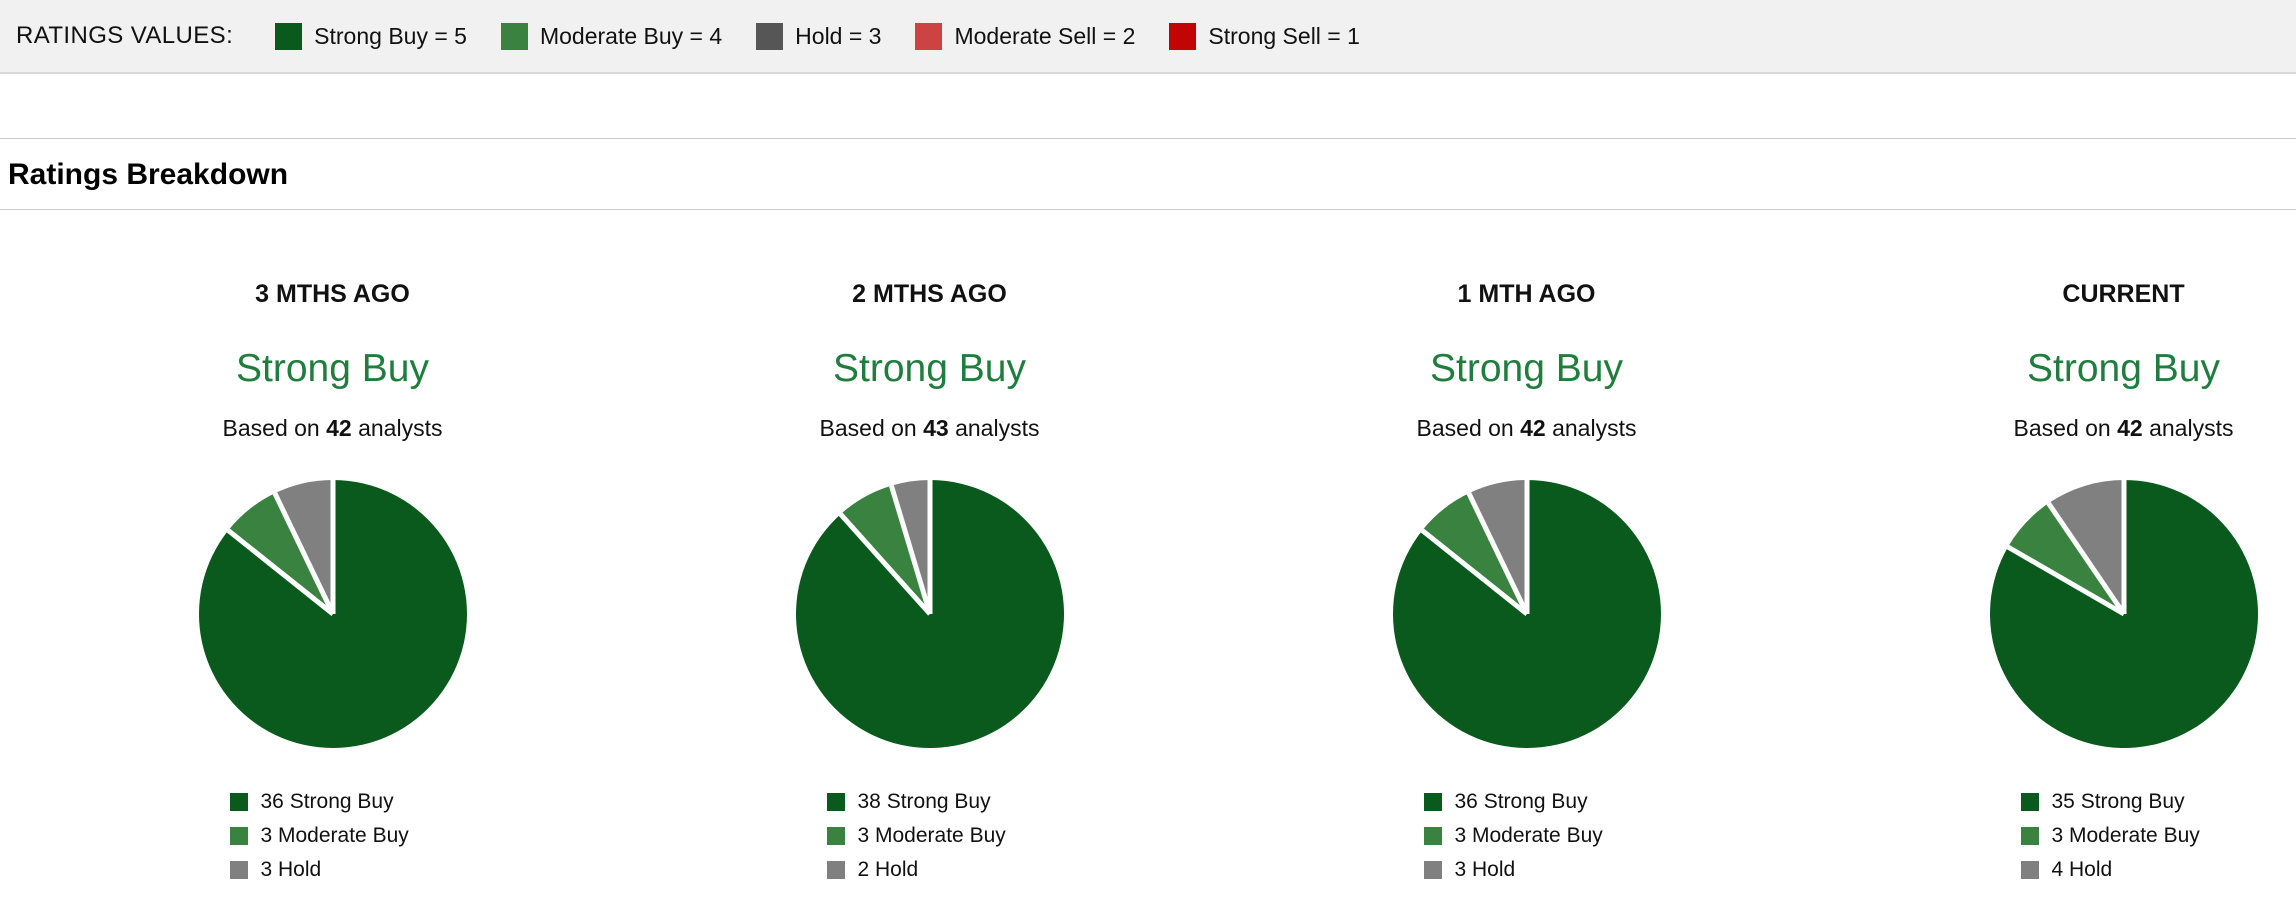  Describe the element at coordinates (2082, 869) in the screenshot. I see `pie-legend-label: 4 Hold` at that location.